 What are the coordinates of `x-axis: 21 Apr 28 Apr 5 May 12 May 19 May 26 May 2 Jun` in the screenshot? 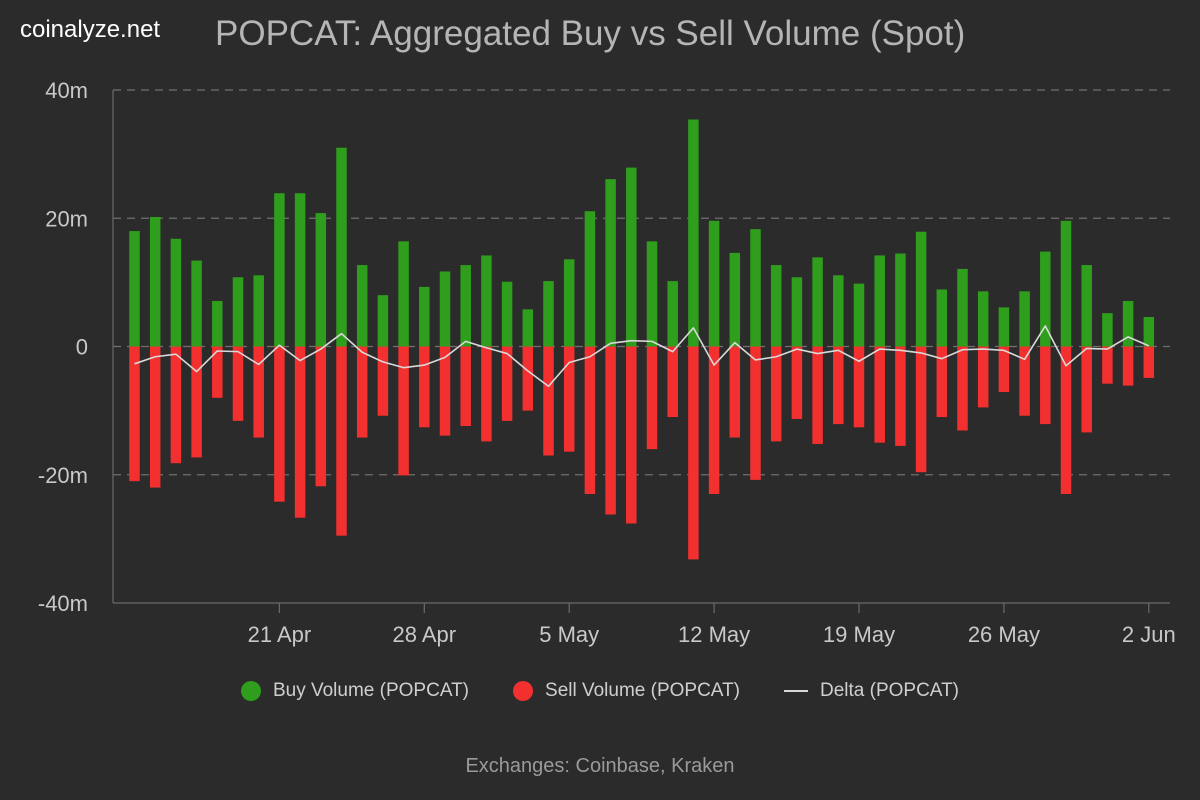 It's located at (644, 624).